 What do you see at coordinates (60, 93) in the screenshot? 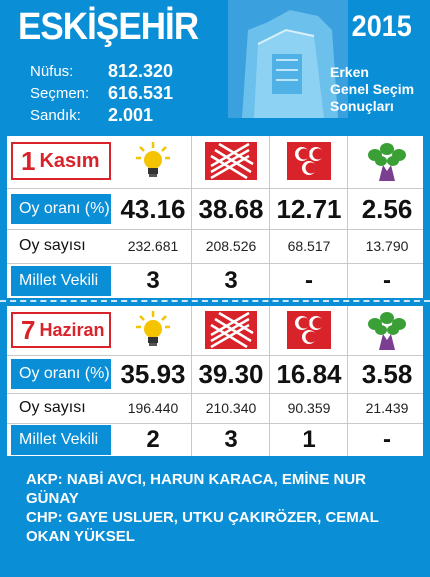
I see `stat-label: Seçmen:` at bounding box center [60, 93].